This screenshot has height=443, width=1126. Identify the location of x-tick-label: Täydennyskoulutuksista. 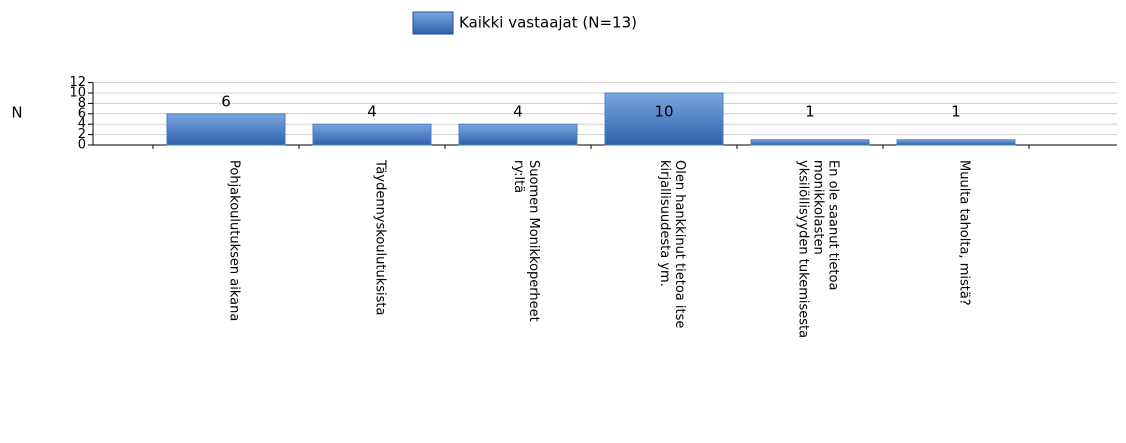
(380, 237).